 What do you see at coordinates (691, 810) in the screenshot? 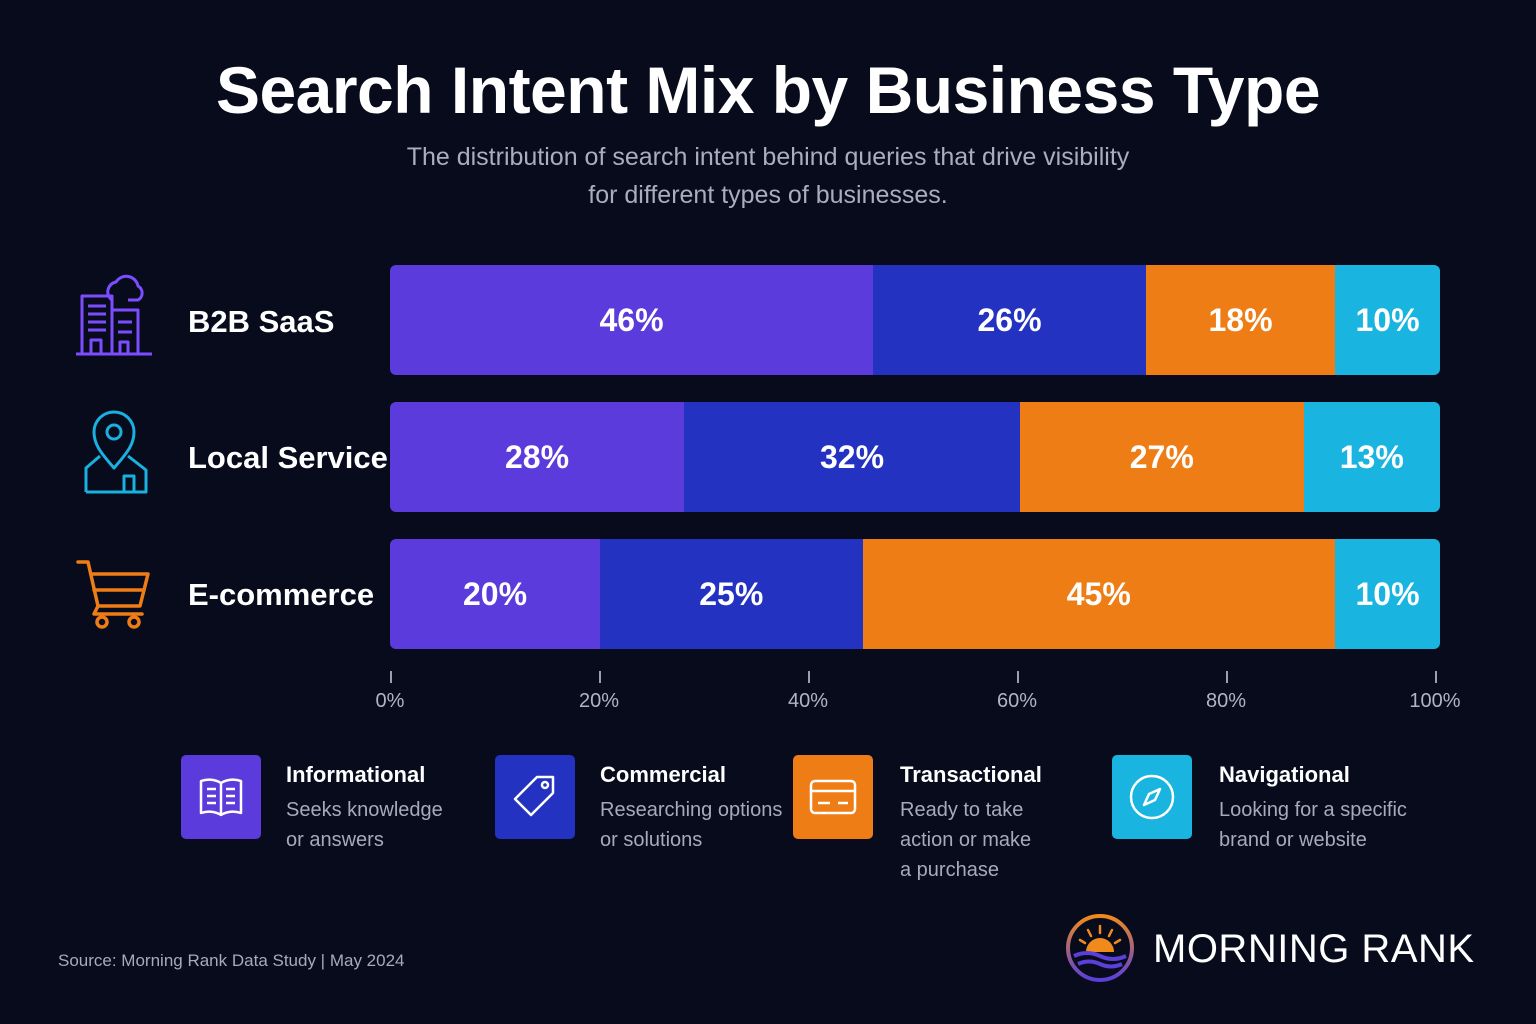
I see `legend-desc-line: Researching options` at bounding box center [691, 810].